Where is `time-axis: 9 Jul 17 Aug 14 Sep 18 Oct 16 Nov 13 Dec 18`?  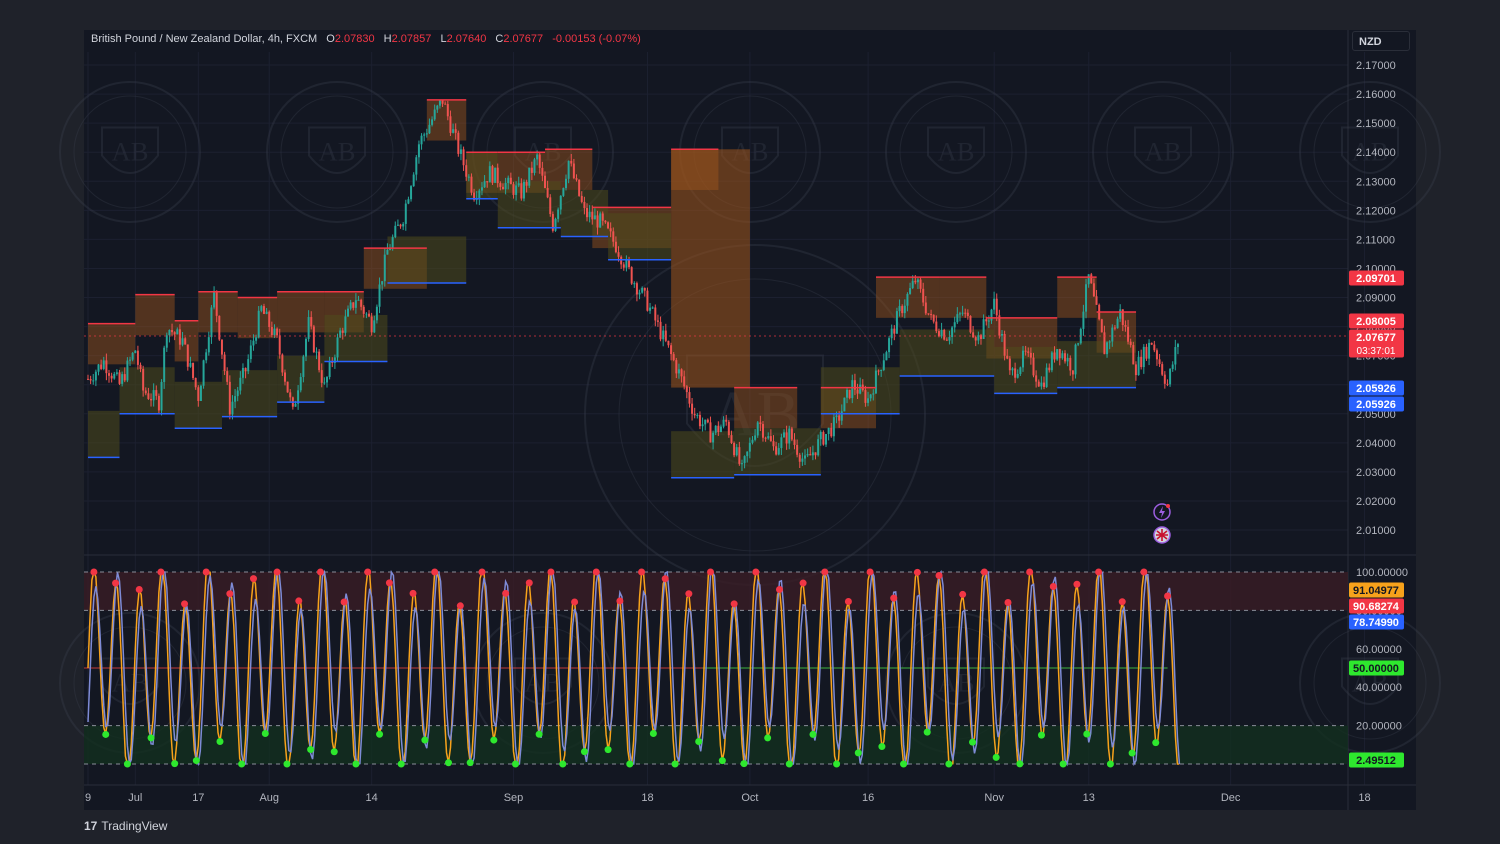 time-axis: 9 Jul 17 Aug 14 Sep 18 Oct 16 Nov 13 Dec 18 is located at coordinates (728, 798).